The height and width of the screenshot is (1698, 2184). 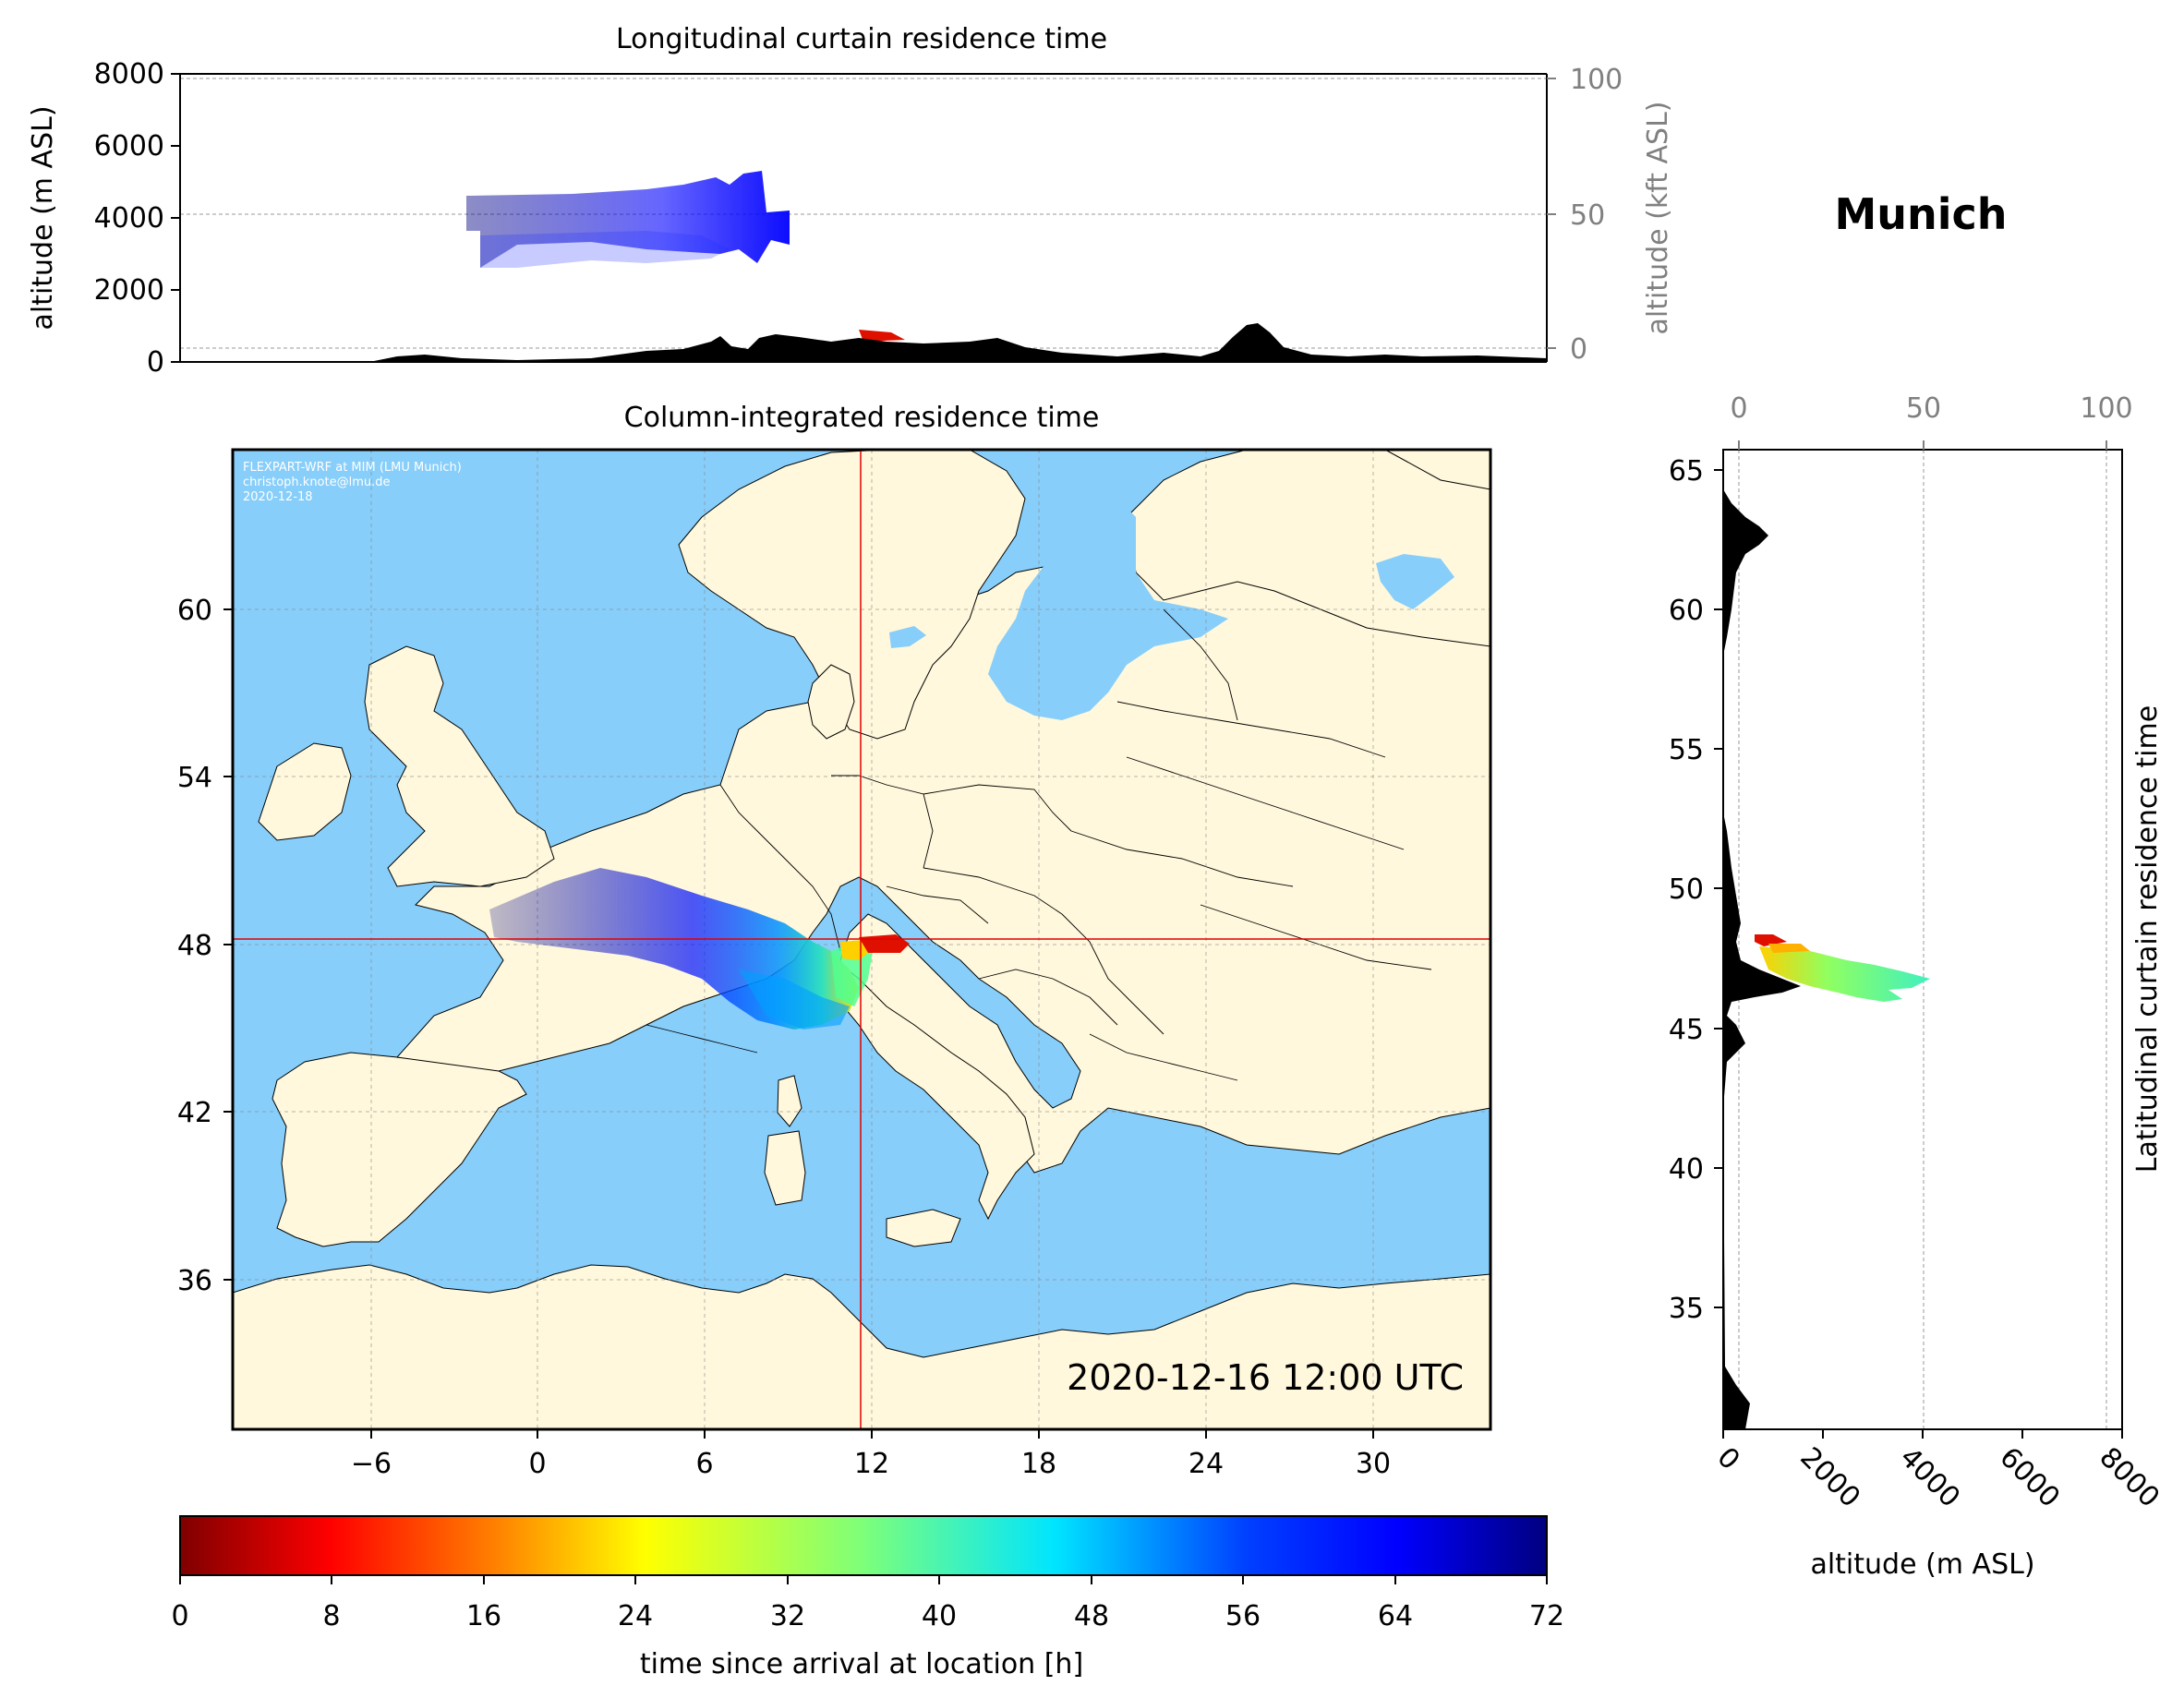 What do you see at coordinates (1658, 217) in the screenshot?
I see `top-right-ylabel: altitude (kft ASL)` at bounding box center [1658, 217].